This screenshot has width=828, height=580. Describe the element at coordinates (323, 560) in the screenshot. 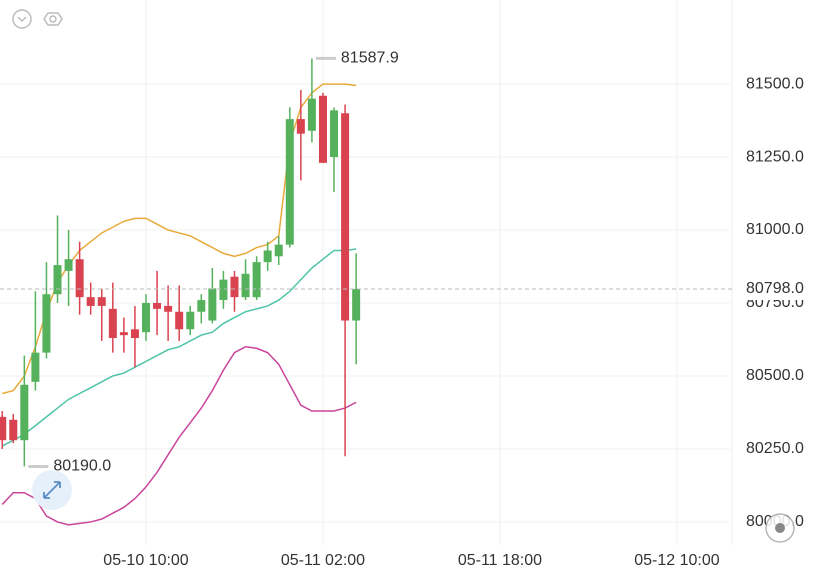

I see `x-tick-label: 05-11 02:00` at that location.